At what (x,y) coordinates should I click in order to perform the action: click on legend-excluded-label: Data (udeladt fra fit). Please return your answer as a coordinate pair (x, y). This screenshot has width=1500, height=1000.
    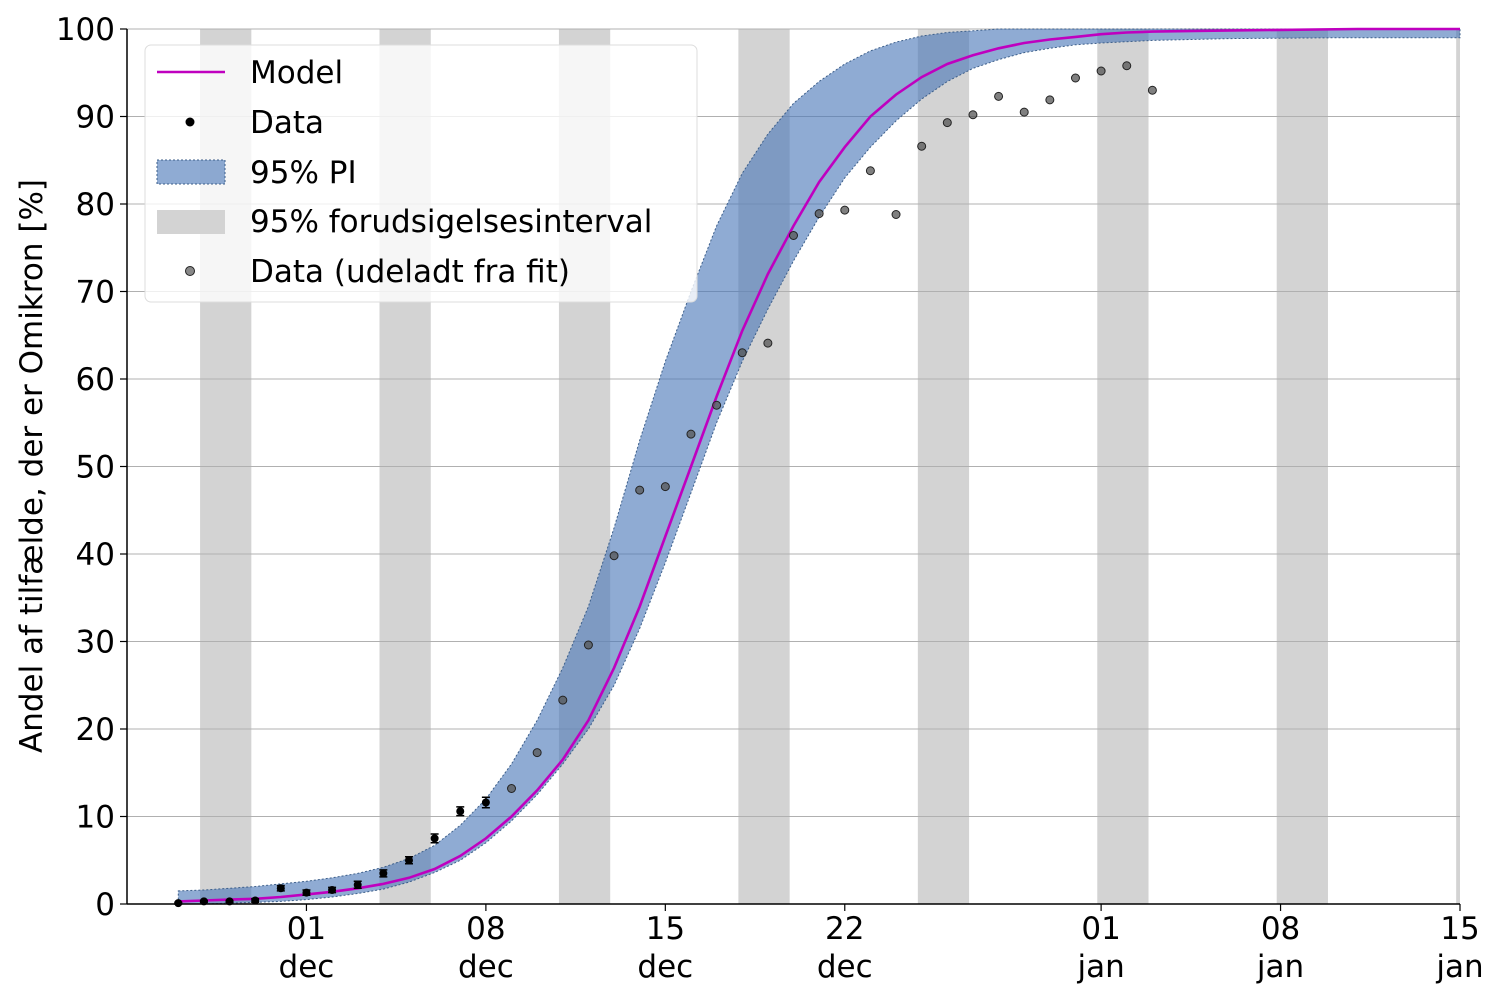
    Looking at the image, I should click on (410, 272).